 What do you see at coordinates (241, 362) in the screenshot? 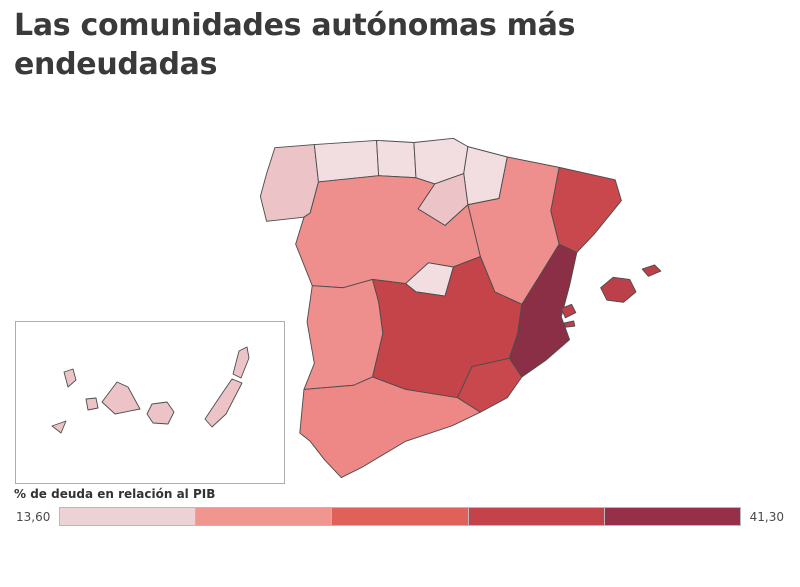
I see `island-lanzarote` at bounding box center [241, 362].